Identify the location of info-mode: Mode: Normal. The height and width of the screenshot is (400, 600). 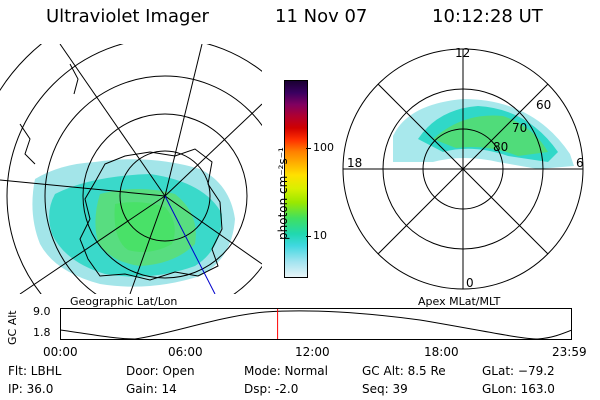
(286, 371).